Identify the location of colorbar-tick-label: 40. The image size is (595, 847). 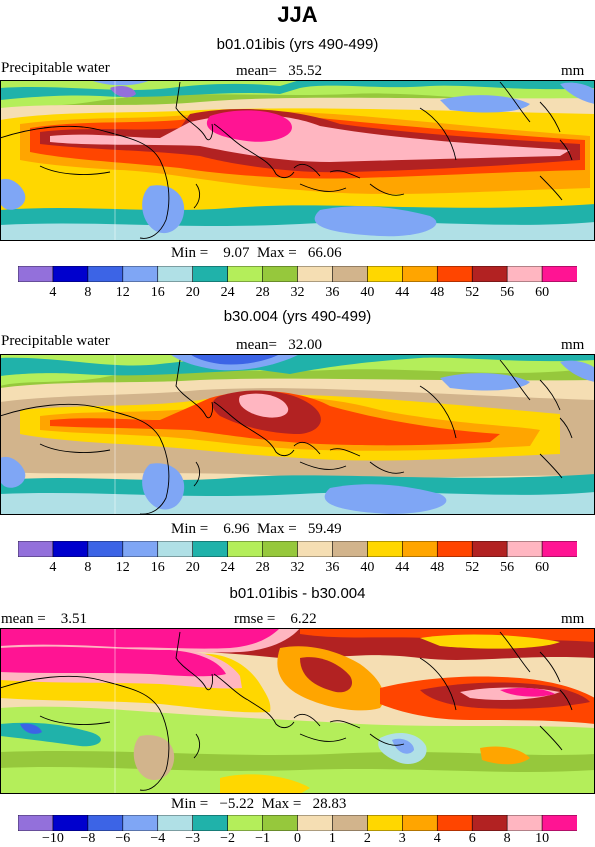
(367, 567).